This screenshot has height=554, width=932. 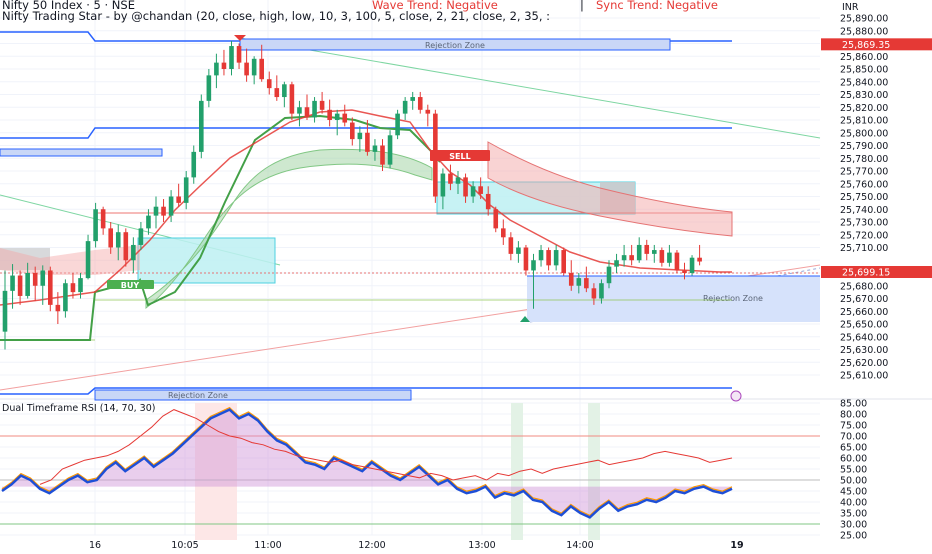 I want to click on cloud-red-right, so click(x=610, y=189).